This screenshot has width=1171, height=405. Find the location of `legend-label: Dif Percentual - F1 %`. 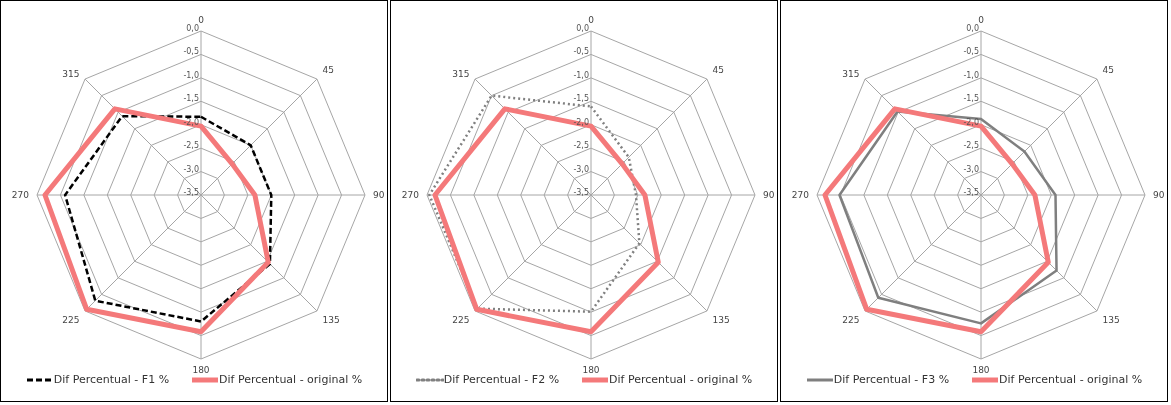

legend-label: Dif Percentual - F1 % is located at coordinates (111, 379).